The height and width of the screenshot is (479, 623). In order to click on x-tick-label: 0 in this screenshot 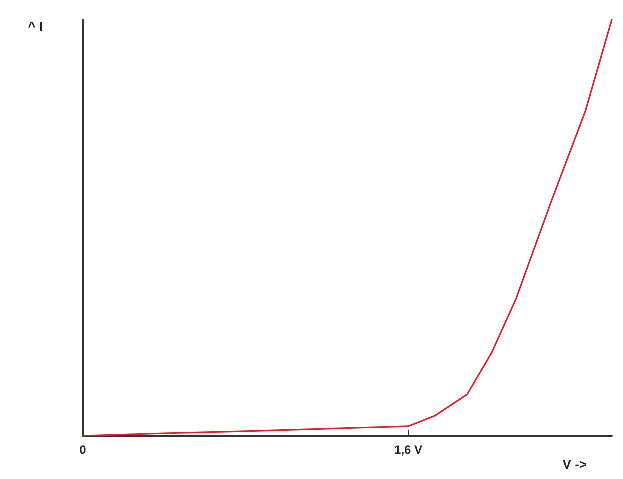, I will do `click(83, 450)`.